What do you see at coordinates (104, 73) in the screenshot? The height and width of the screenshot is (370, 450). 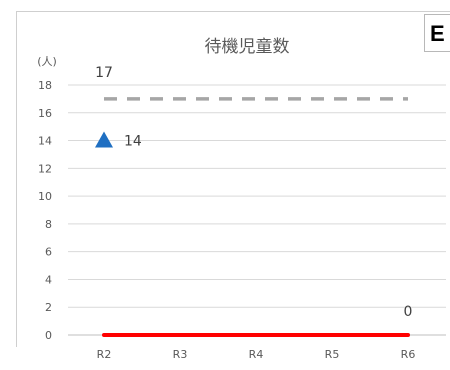 I see `data-label: 17` at bounding box center [104, 73].